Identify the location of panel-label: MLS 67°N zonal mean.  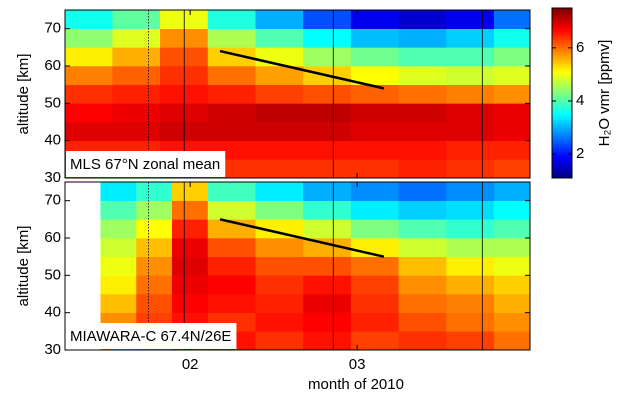
(146, 164).